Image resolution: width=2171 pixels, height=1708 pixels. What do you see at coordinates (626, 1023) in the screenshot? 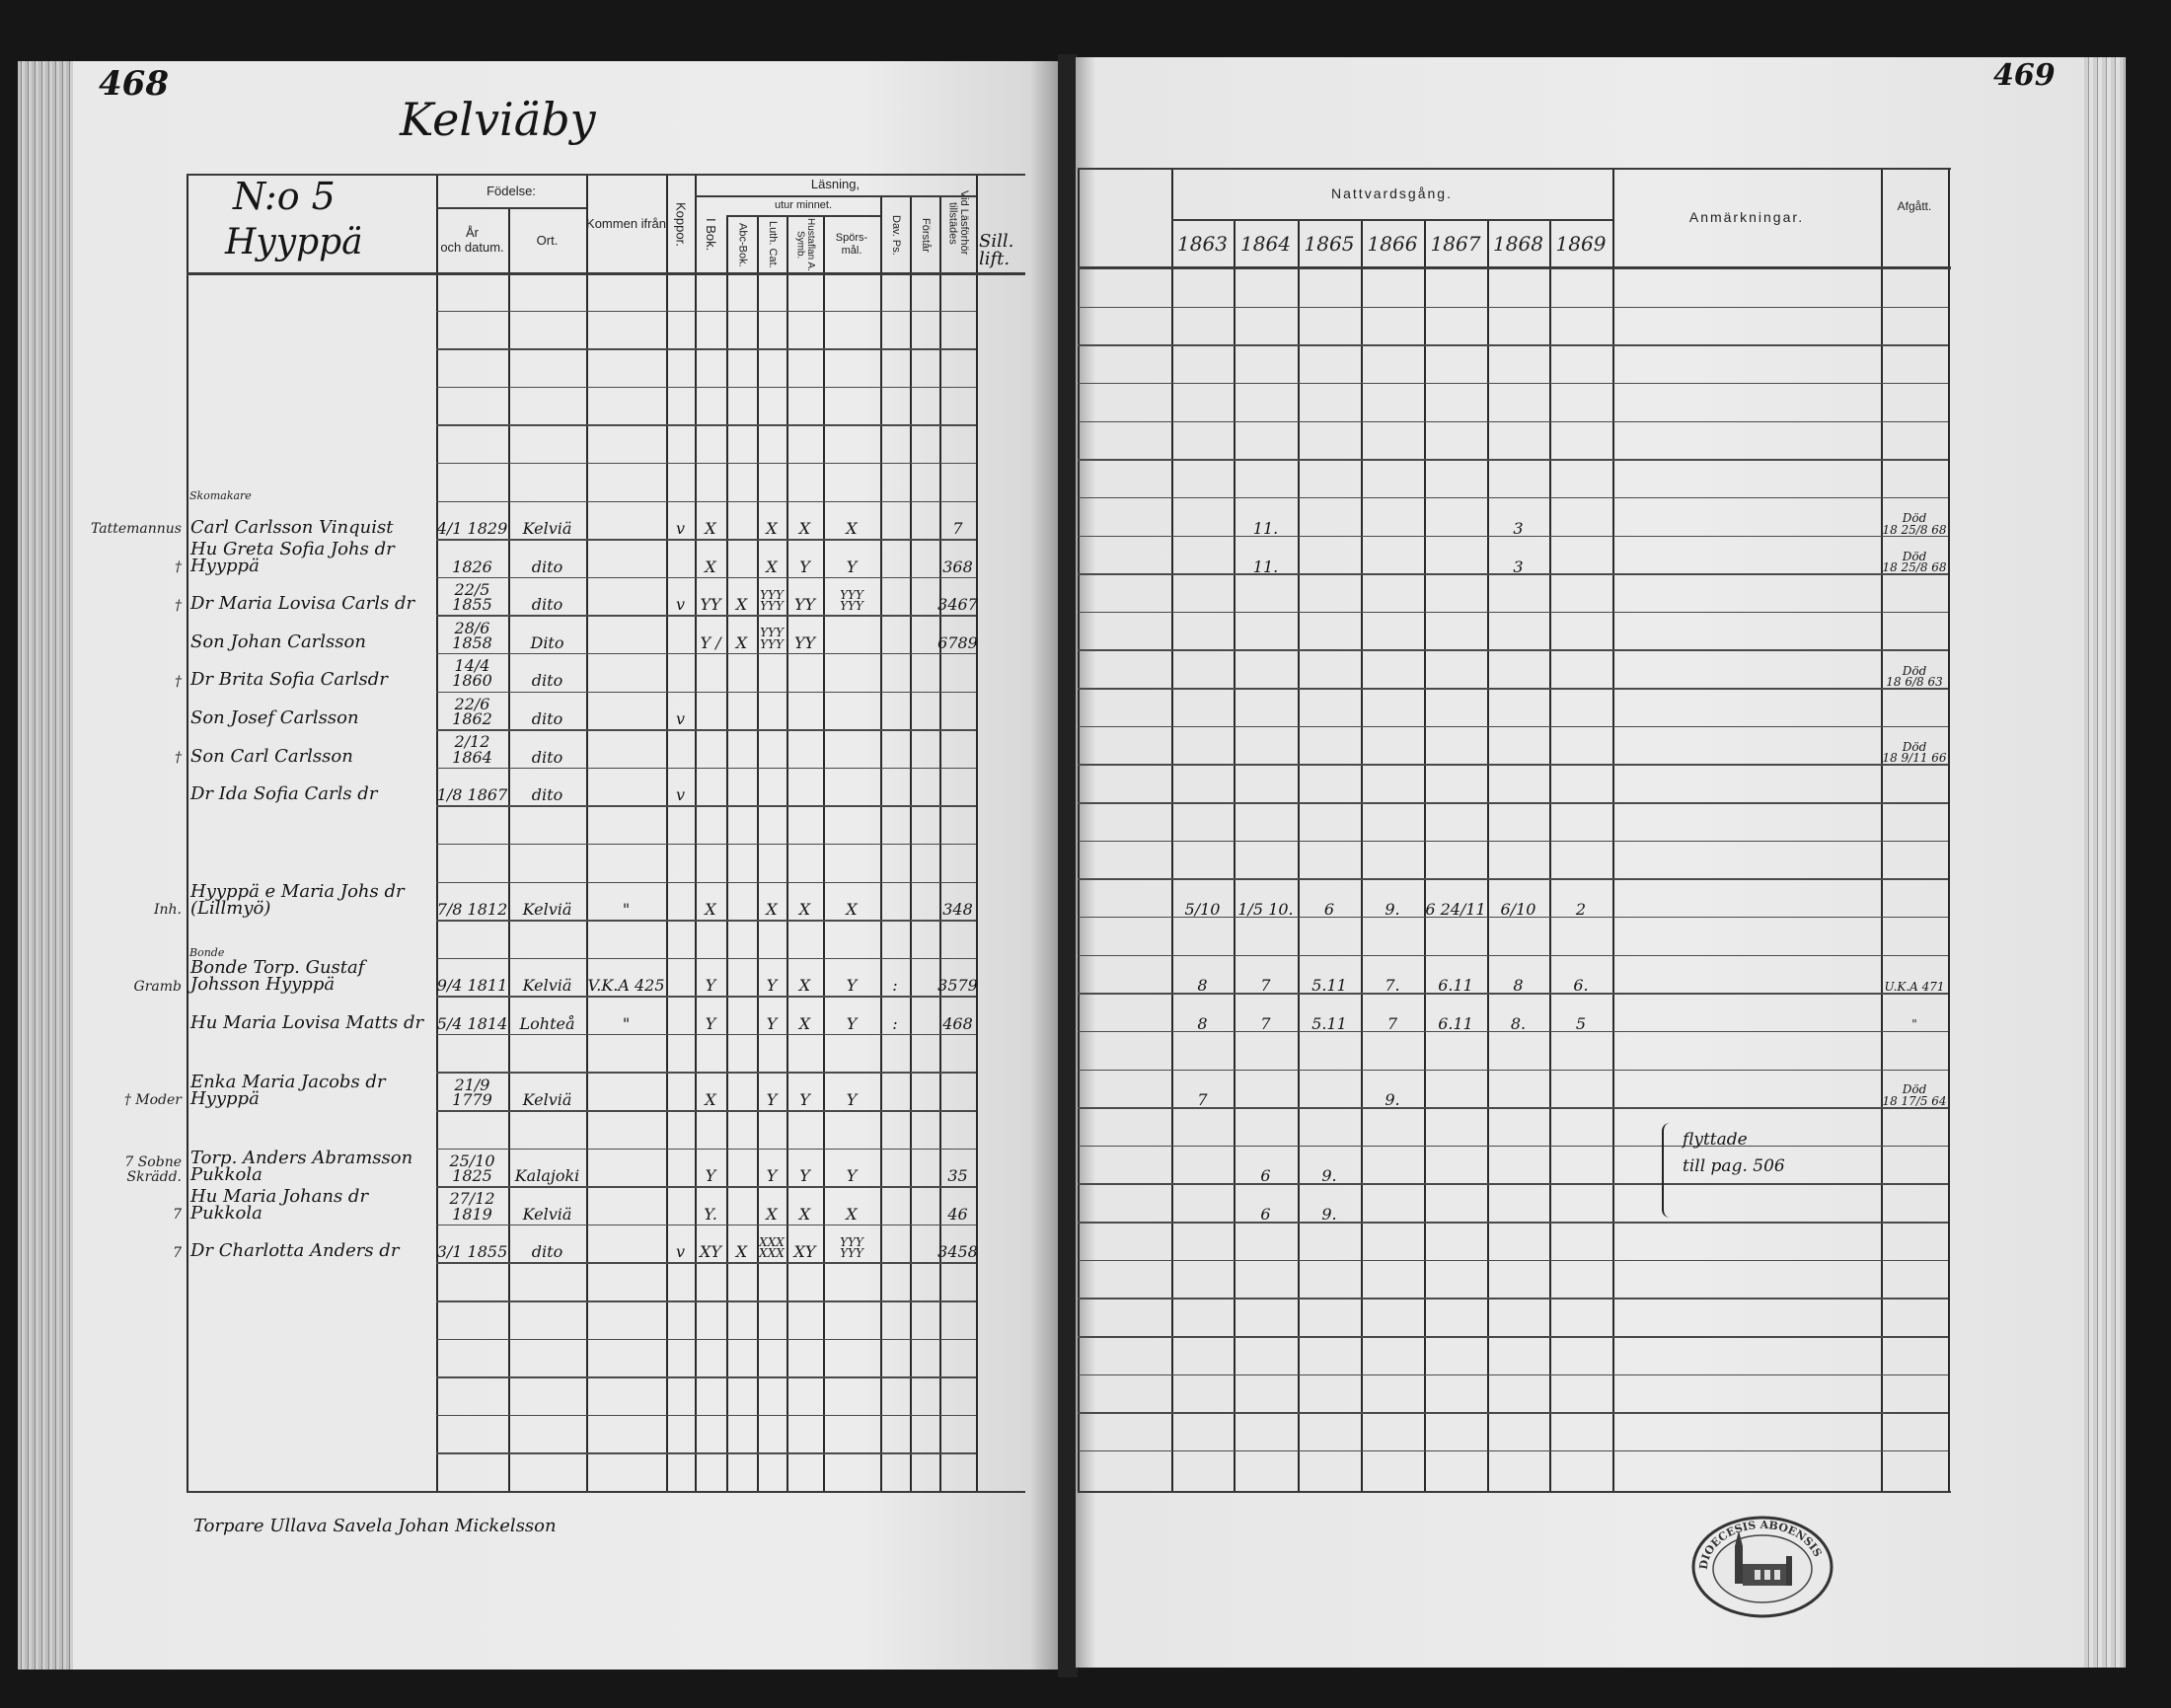
I see `cell-from: "` at bounding box center [626, 1023].